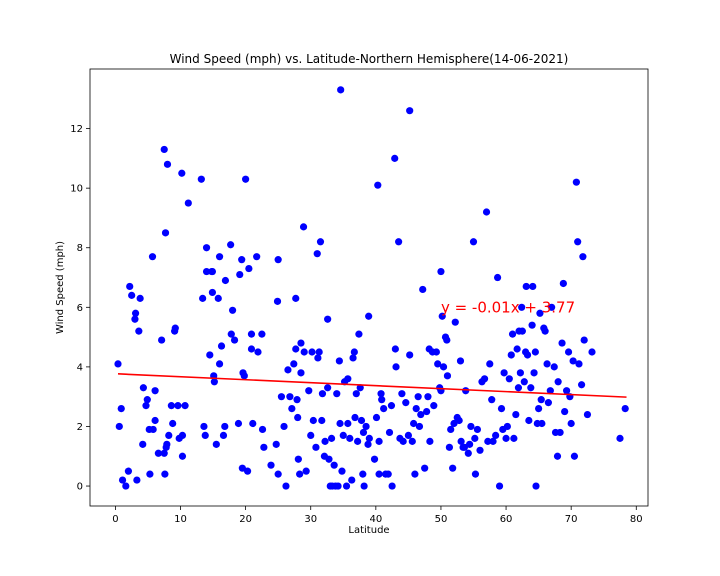 This screenshot has width=720, height=576. What do you see at coordinates (180, 519) in the screenshot?
I see `x-tick-label: 10` at bounding box center [180, 519].